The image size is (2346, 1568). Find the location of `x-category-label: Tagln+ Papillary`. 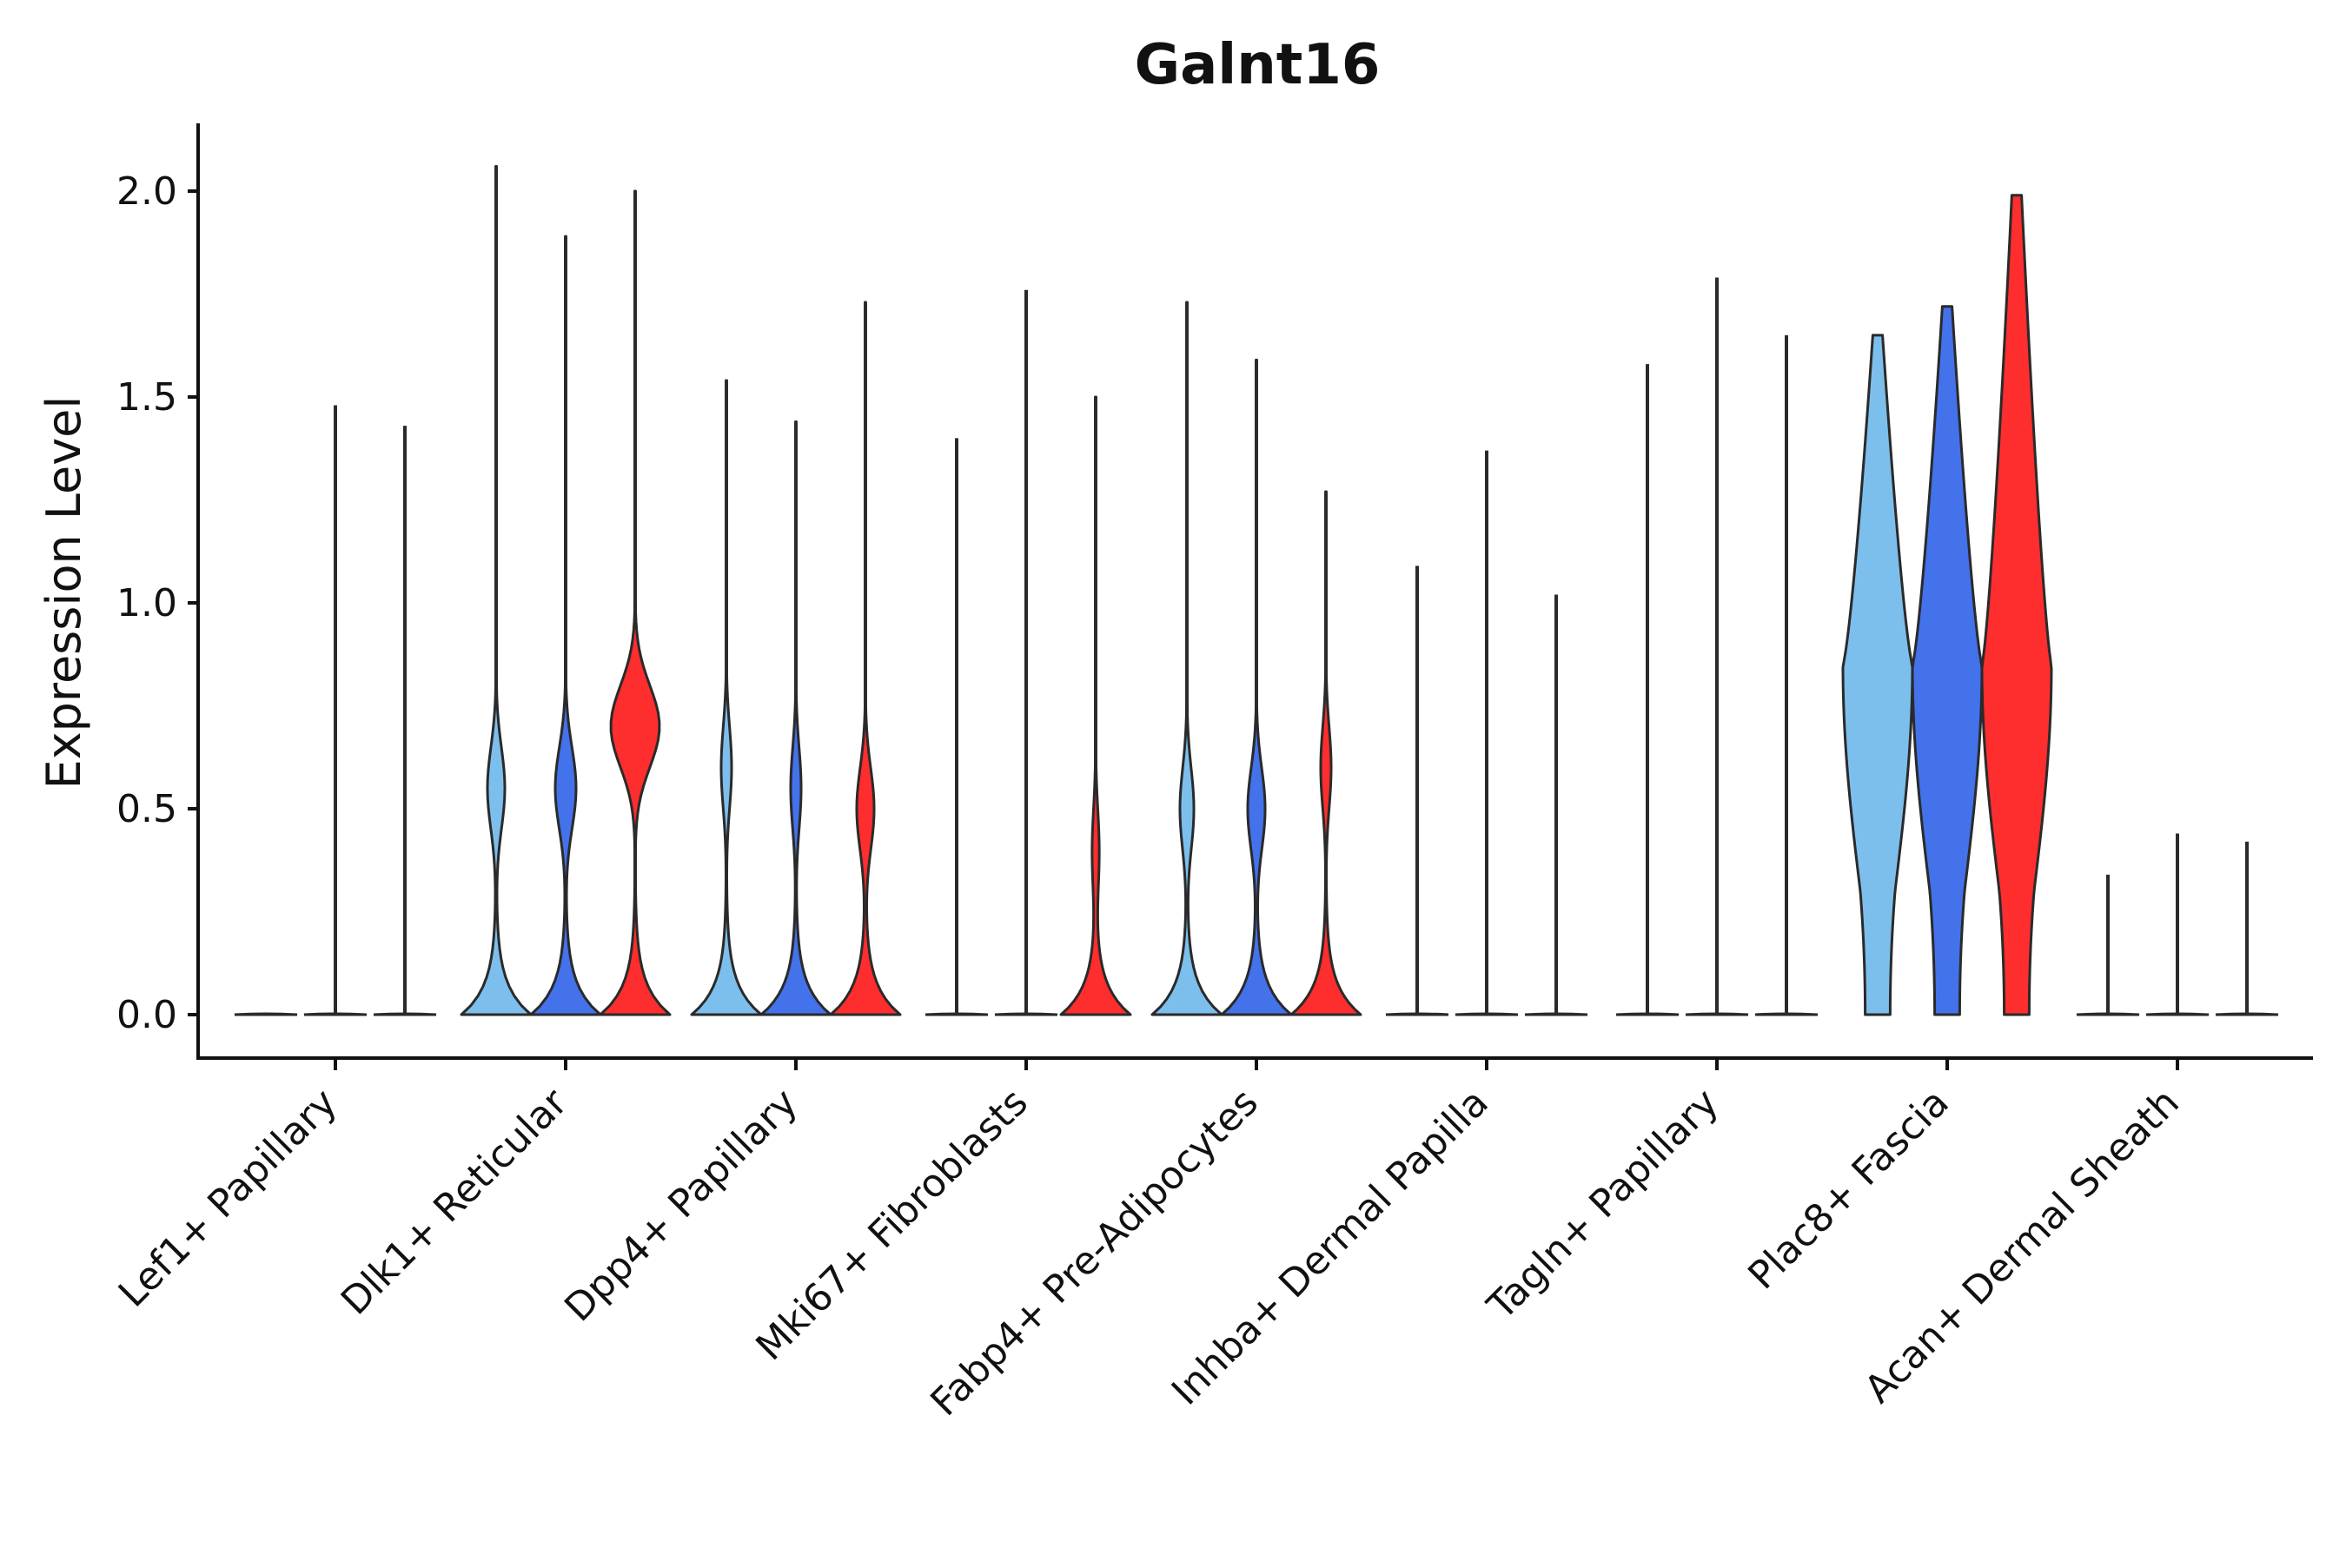

x-category-label: Tagln+ Papillary is located at coordinates (1603, 1205).